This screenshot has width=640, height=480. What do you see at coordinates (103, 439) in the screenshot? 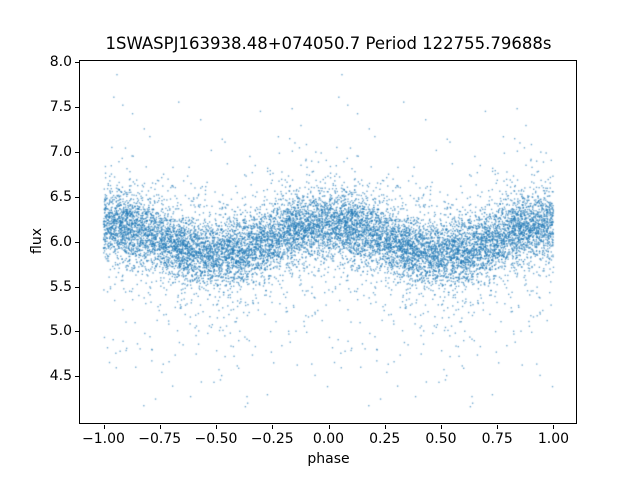
I see `x-tick-label: −1.00` at bounding box center [103, 439].